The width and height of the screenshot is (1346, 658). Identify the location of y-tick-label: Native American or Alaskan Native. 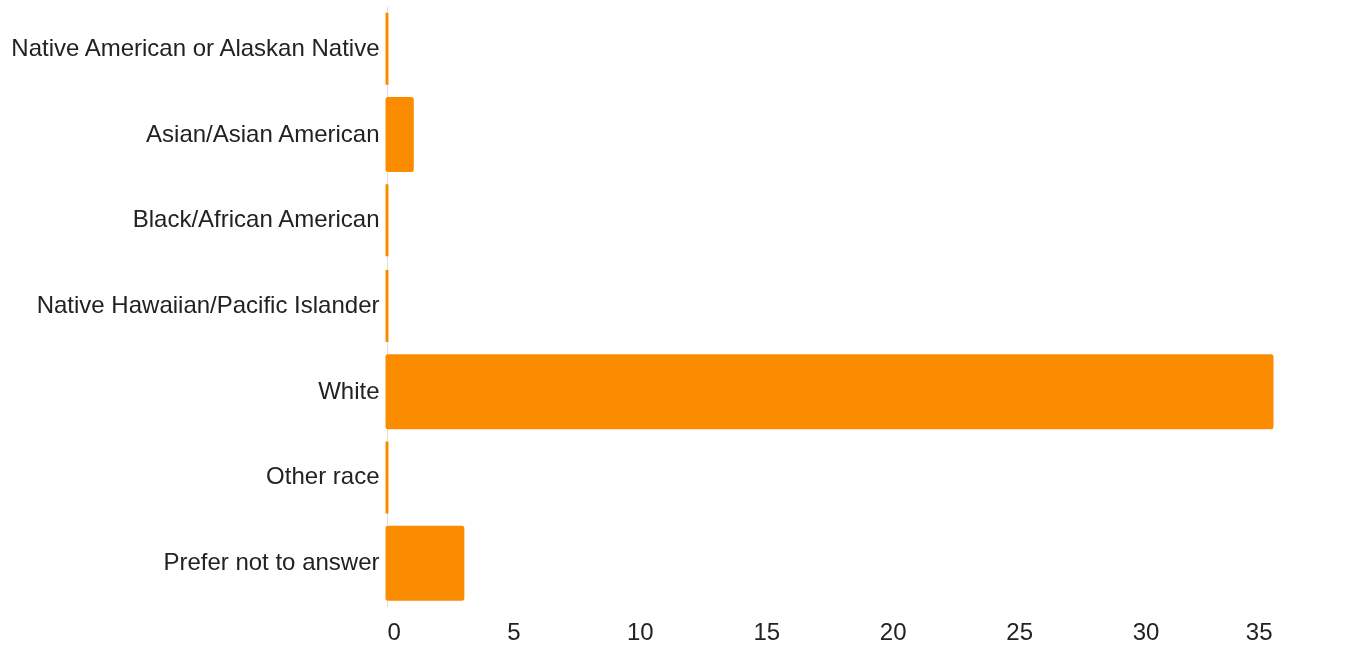
(195, 47).